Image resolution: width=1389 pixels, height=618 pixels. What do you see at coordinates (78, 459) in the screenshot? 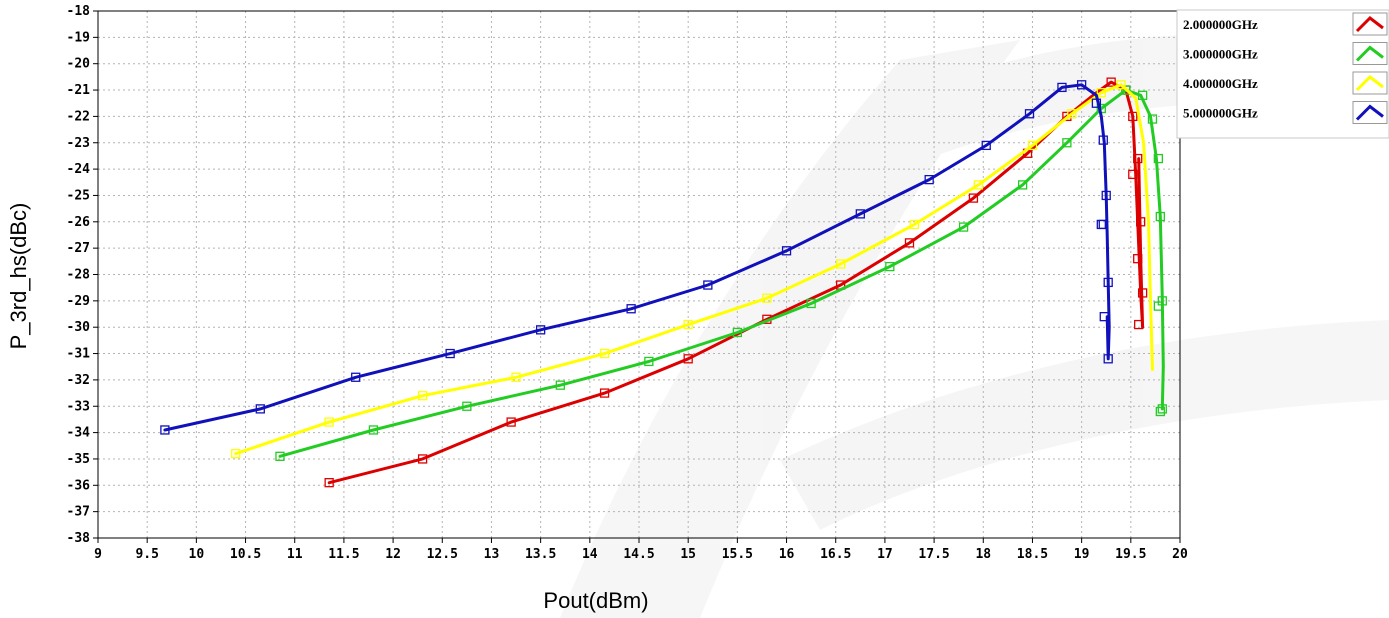
I see `y-tick-label: -35` at bounding box center [78, 459].